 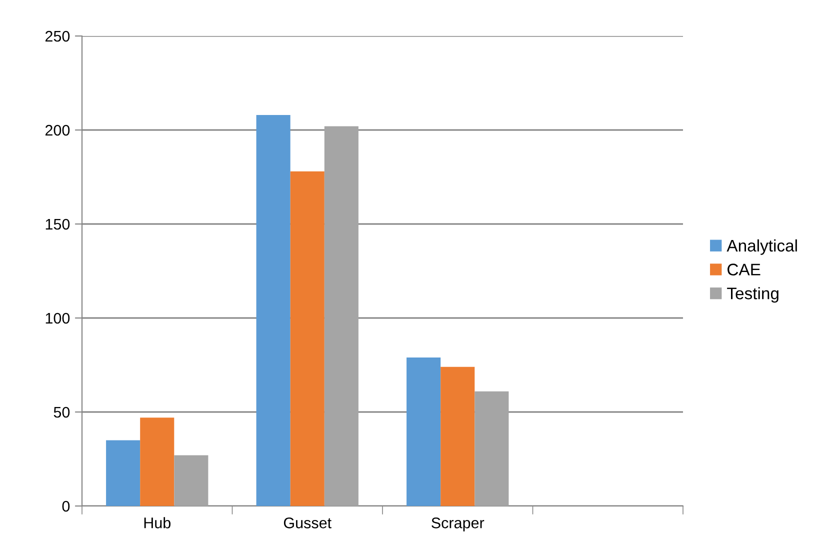 What do you see at coordinates (761, 247) in the screenshot?
I see `legend-label: Analytical` at bounding box center [761, 247].